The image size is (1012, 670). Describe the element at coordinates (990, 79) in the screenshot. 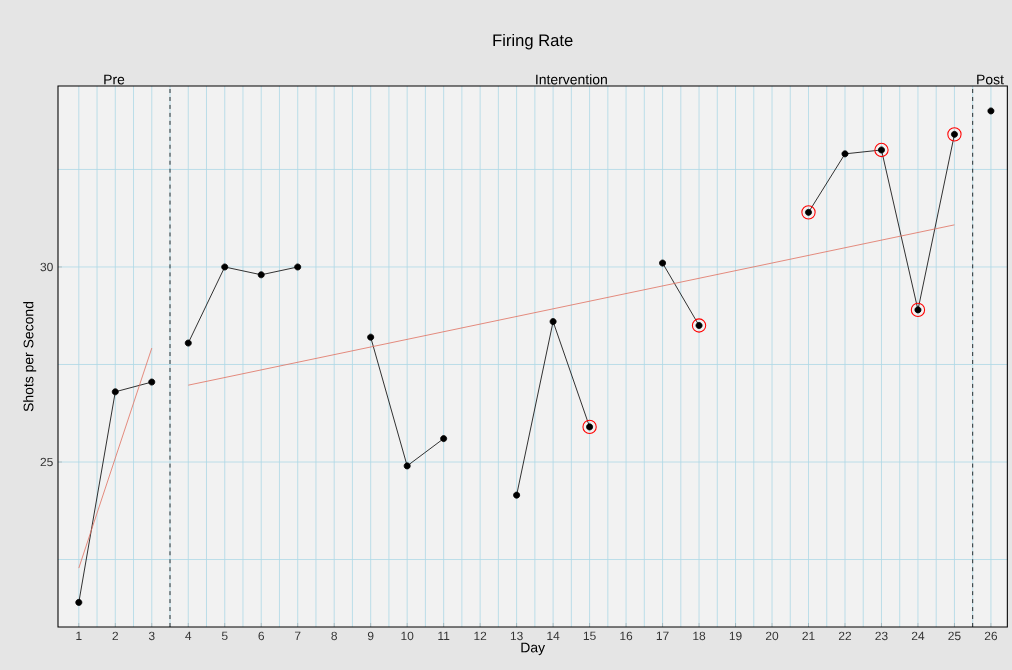

I see `text: Post` at that location.